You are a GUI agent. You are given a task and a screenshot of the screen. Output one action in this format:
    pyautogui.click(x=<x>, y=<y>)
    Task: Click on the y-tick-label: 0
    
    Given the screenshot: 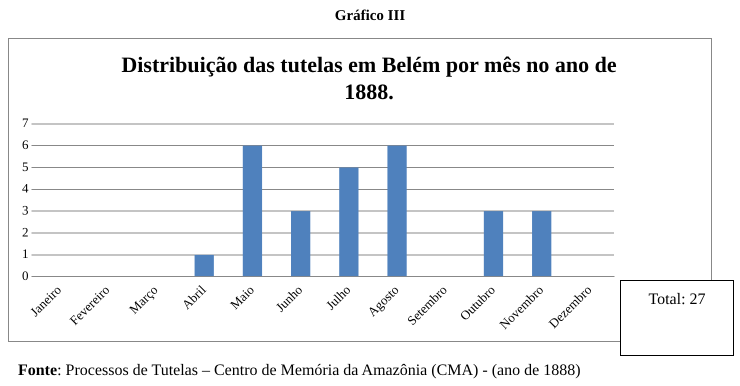 What is the action you would take?
    pyautogui.click(x=25, y=276)
    